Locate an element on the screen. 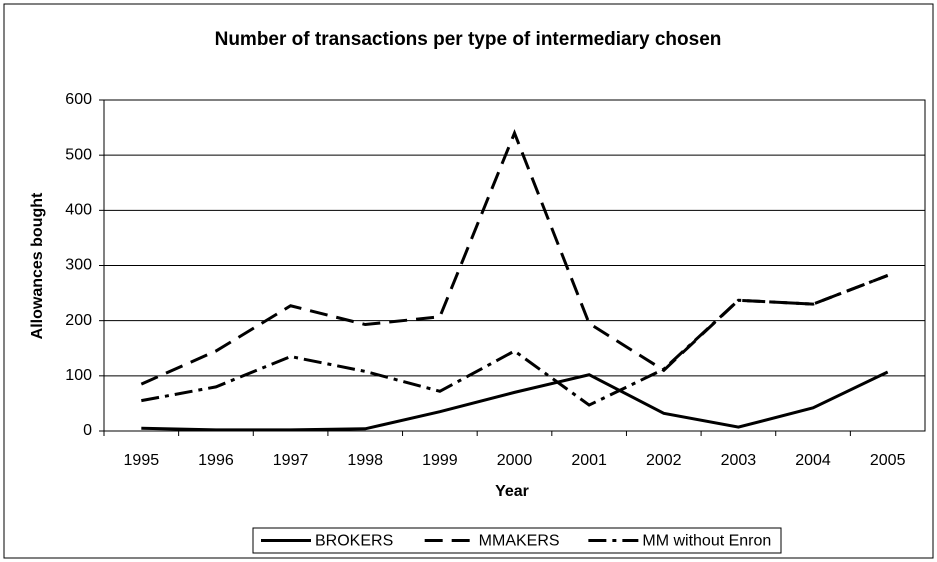 The image size is (937, 562). legend-label: BROKERS is located at coordinates (354, 541).